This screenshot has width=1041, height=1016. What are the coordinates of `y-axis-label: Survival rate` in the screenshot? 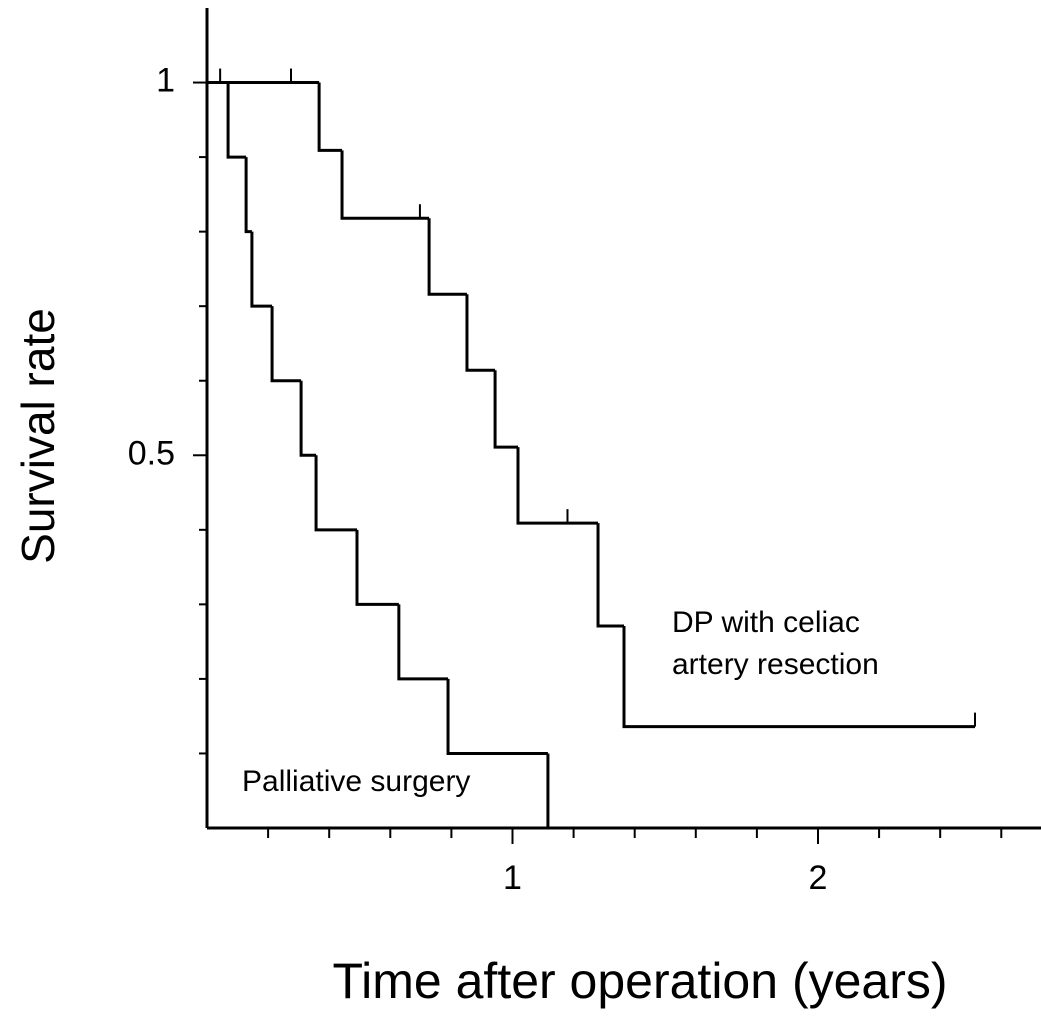 It's located at (38, 436).